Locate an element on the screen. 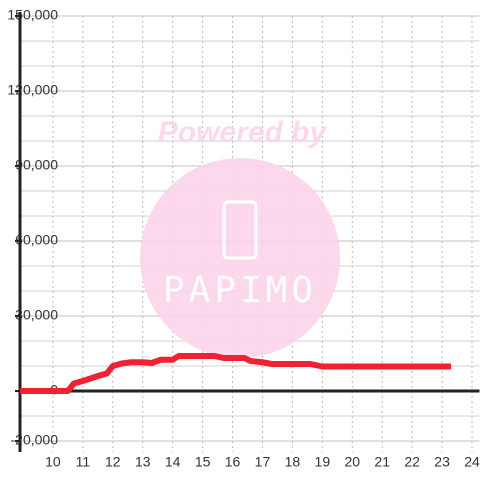  y-tick-label: 30,000 is located at coordinates (36, 315).